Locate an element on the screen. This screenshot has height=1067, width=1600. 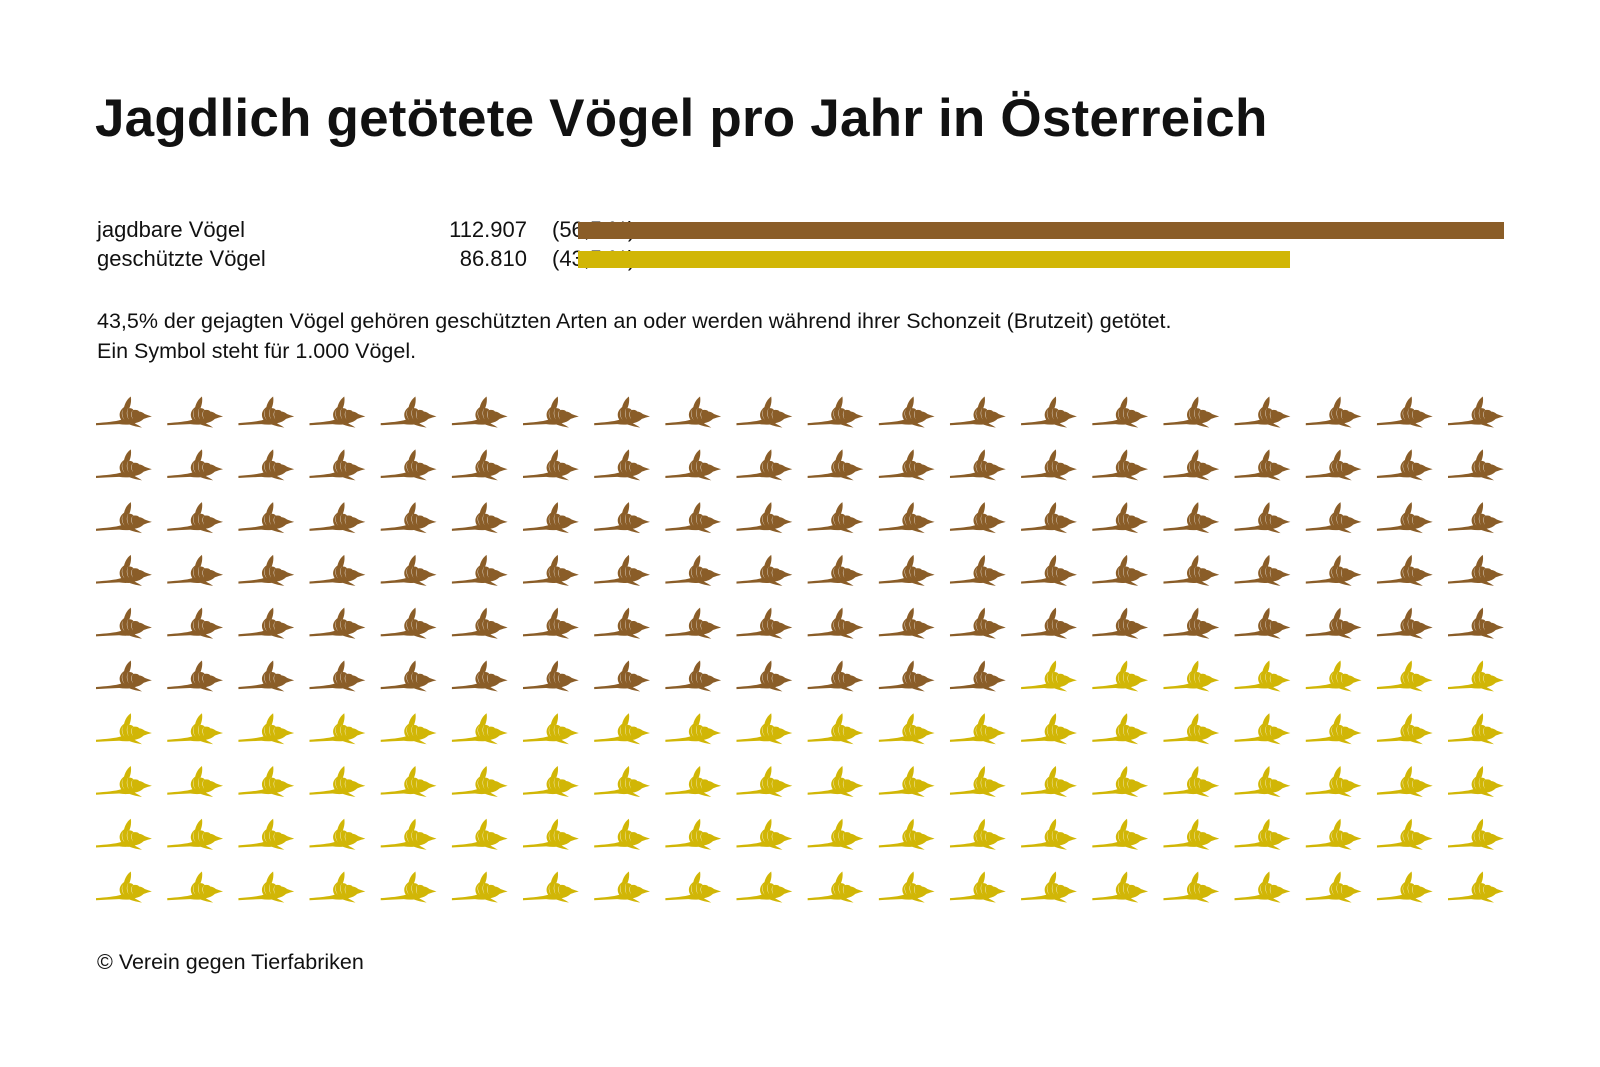
bar-track-geschuetzt is located at coordinates (1041, 259).